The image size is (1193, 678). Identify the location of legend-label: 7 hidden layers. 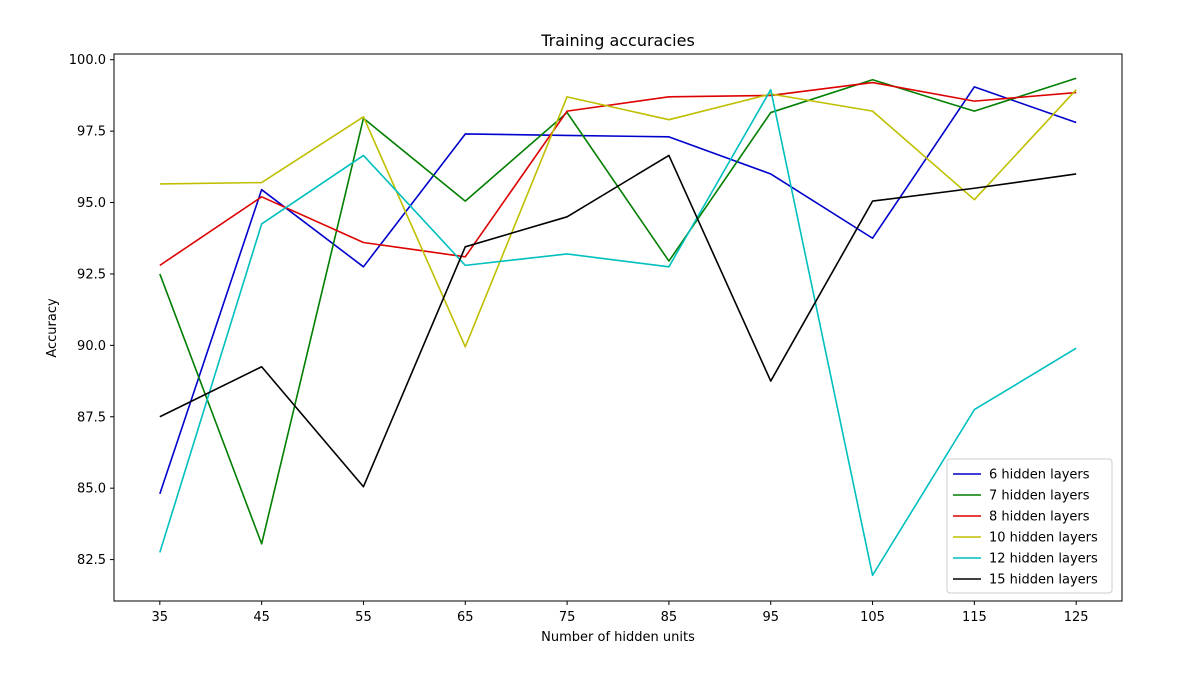
(1039, 496).